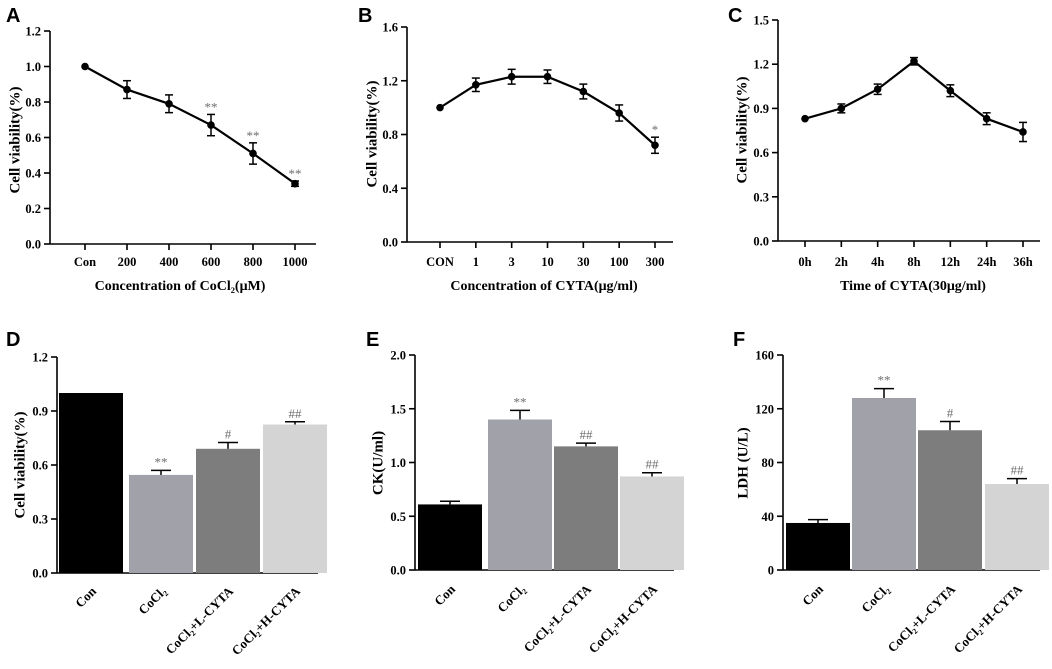 Image resolution: width=1052 pixels, height=669 pixels. What do you see at coordinates (33, 245) in the screenshot?
I see `y-tick-label-a: 0.0` at bounding box center [33, 245].